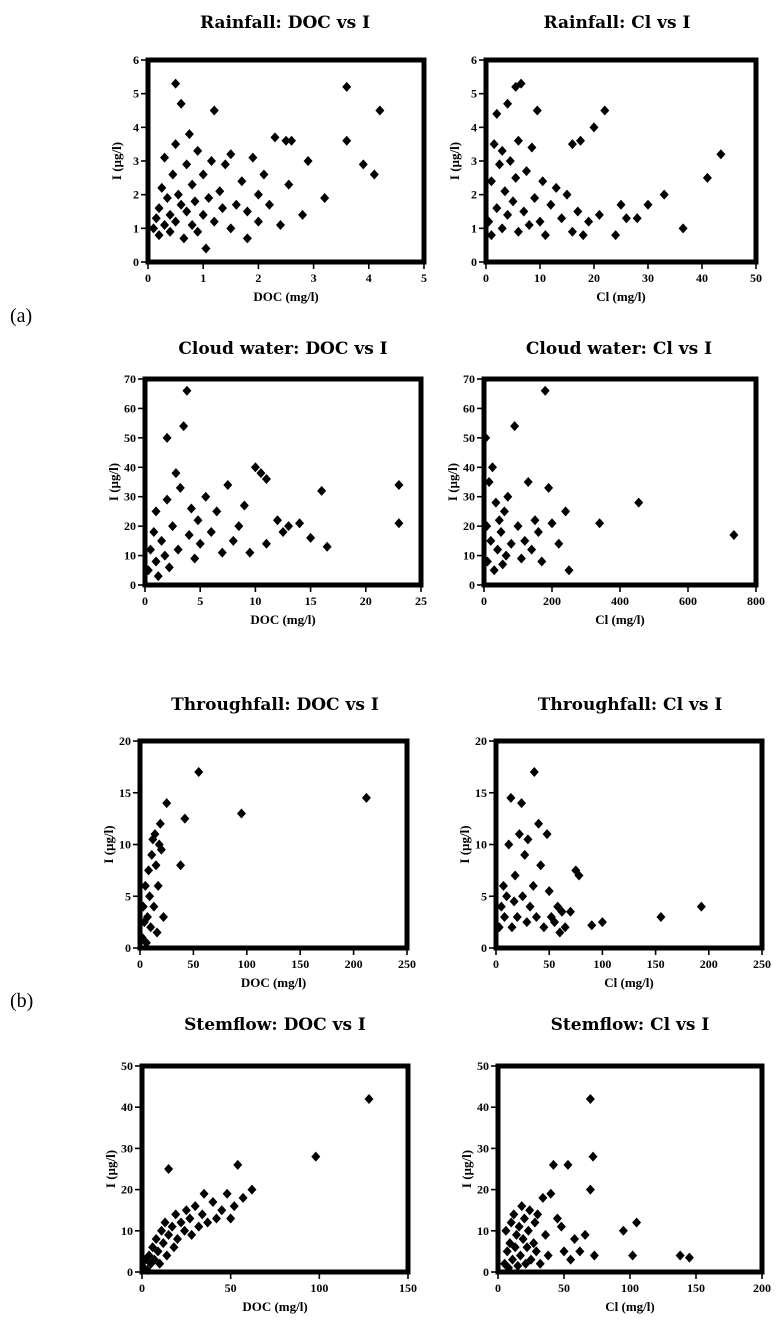 The height and width of the screenshot is (1335, 780). What do you see at coordinates (247, 964) in the screenshot?
I see `x-tick-label: 100` at bounding box center [247, 964].